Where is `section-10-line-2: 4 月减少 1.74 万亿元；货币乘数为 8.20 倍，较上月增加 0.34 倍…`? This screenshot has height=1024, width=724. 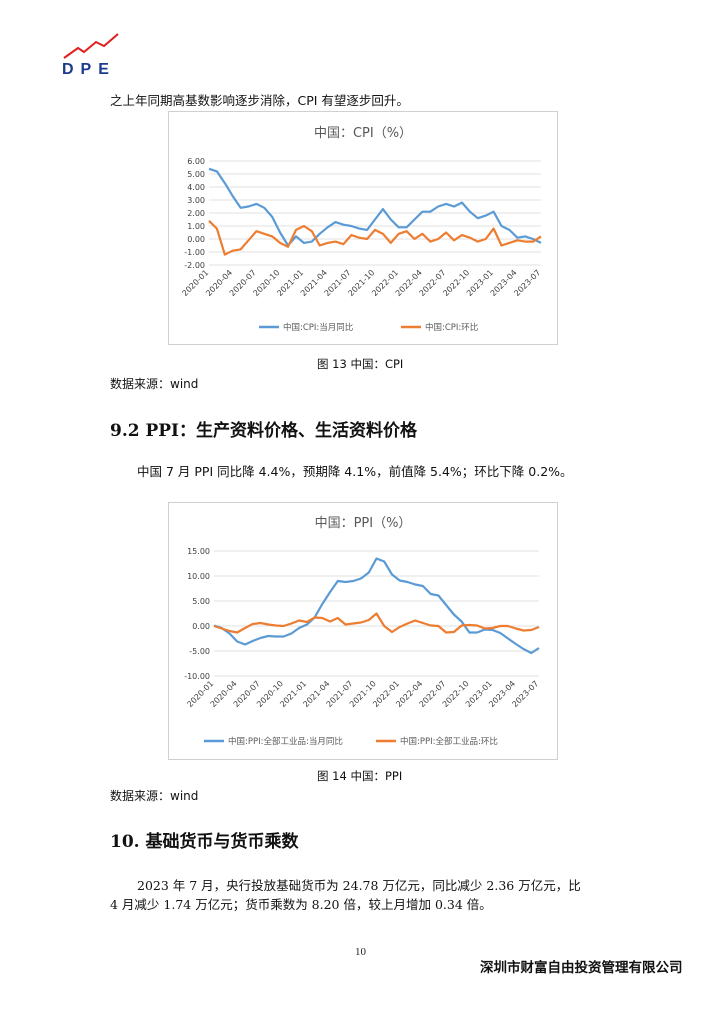
section-10-line-2: 4 月减少 1.74 万亿元；货币乘数为 8.20 倍，较上月增加 0.34 倍… is located at coordinates (301, 904).